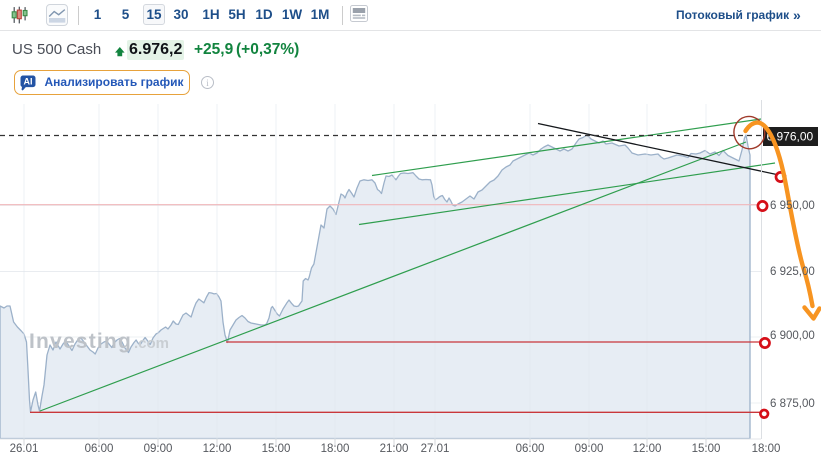  I want to click on svg-text: 21:00, so click(394, 449).